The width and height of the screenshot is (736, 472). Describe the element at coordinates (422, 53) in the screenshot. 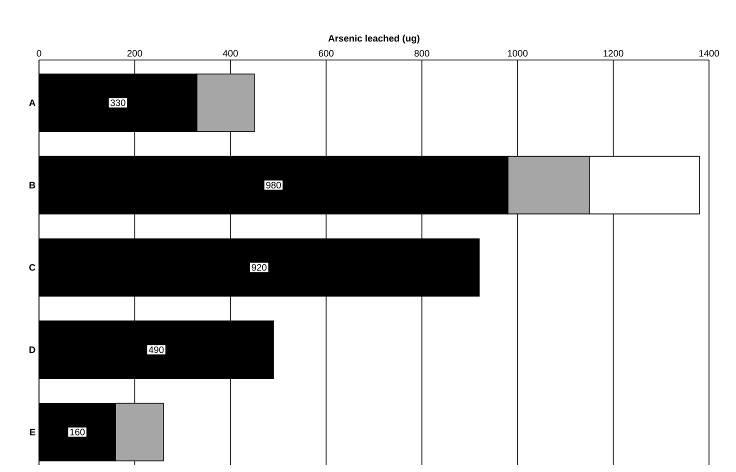

I see `x-tick-label: 800` at that location.